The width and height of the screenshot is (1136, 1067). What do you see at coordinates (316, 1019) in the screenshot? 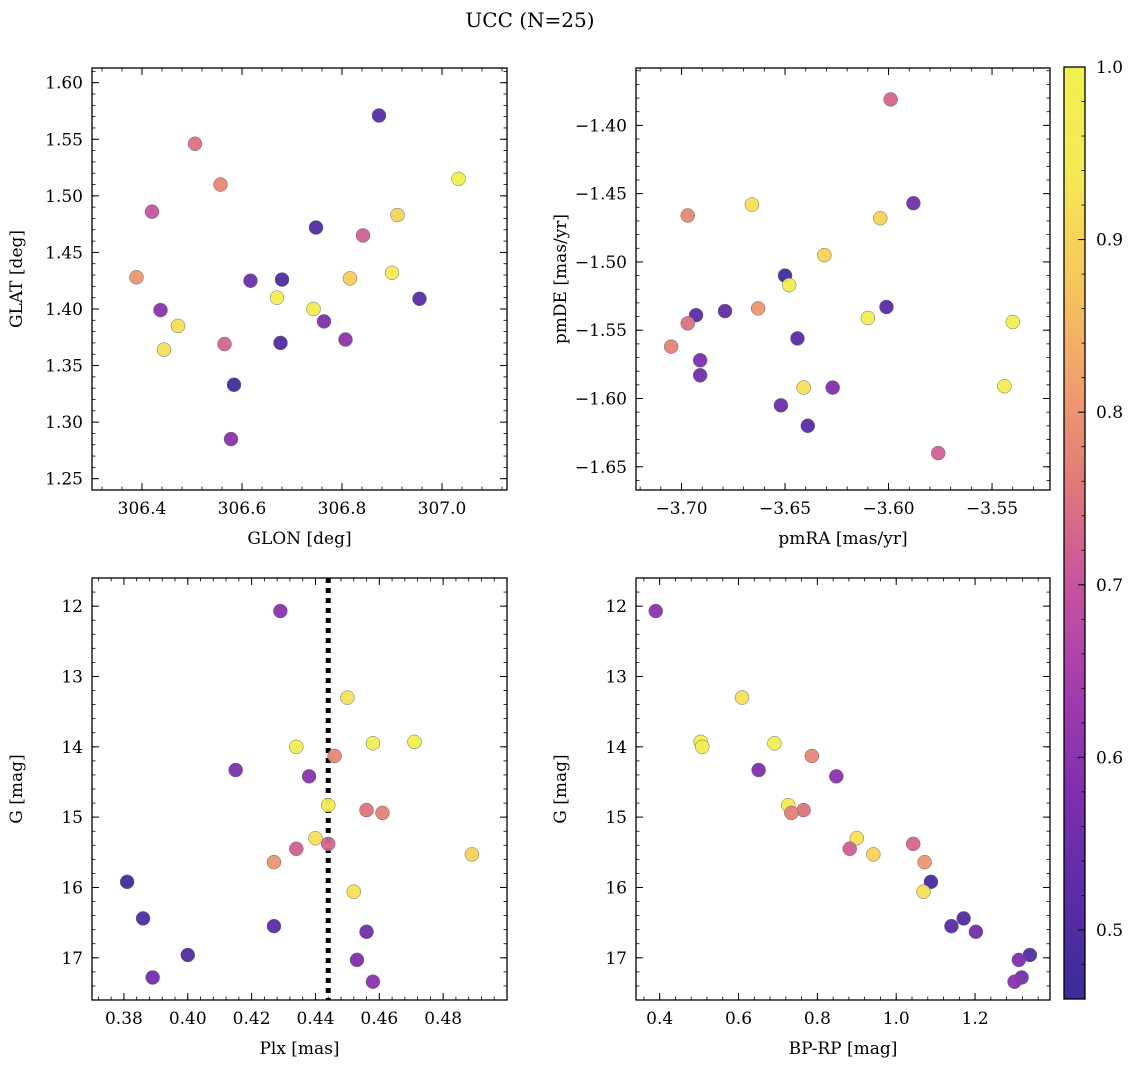
I see `x-tick-label: 0.44` at bounding box center [316, 1019].